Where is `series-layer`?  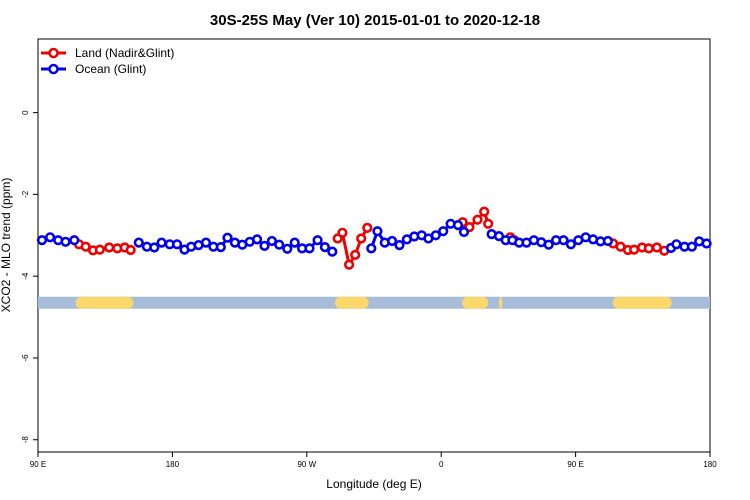
series-layer is located at coordinates (374, 238).